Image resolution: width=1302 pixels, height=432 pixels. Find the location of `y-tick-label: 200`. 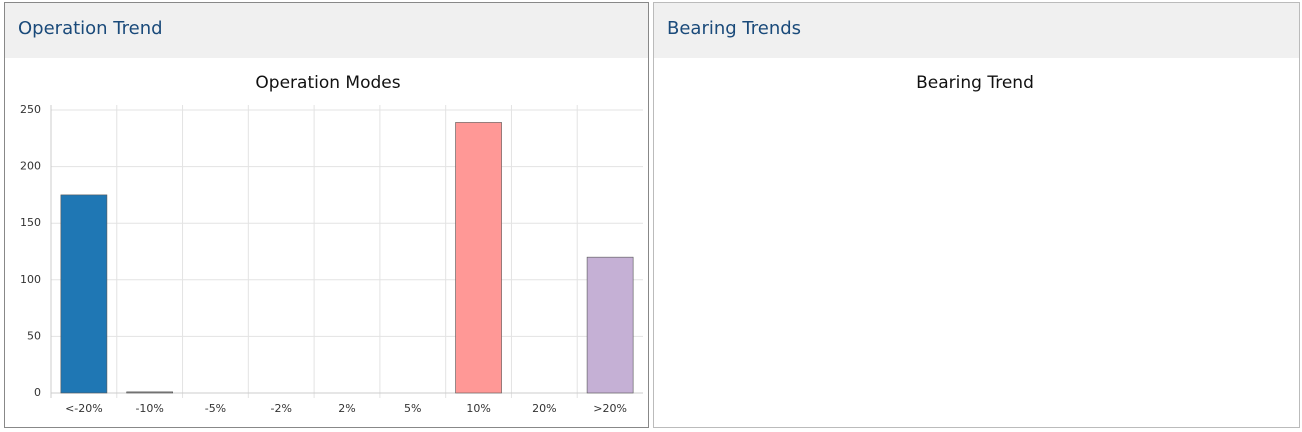

y-tick-label: 200 is located at coordinates (30, 166).